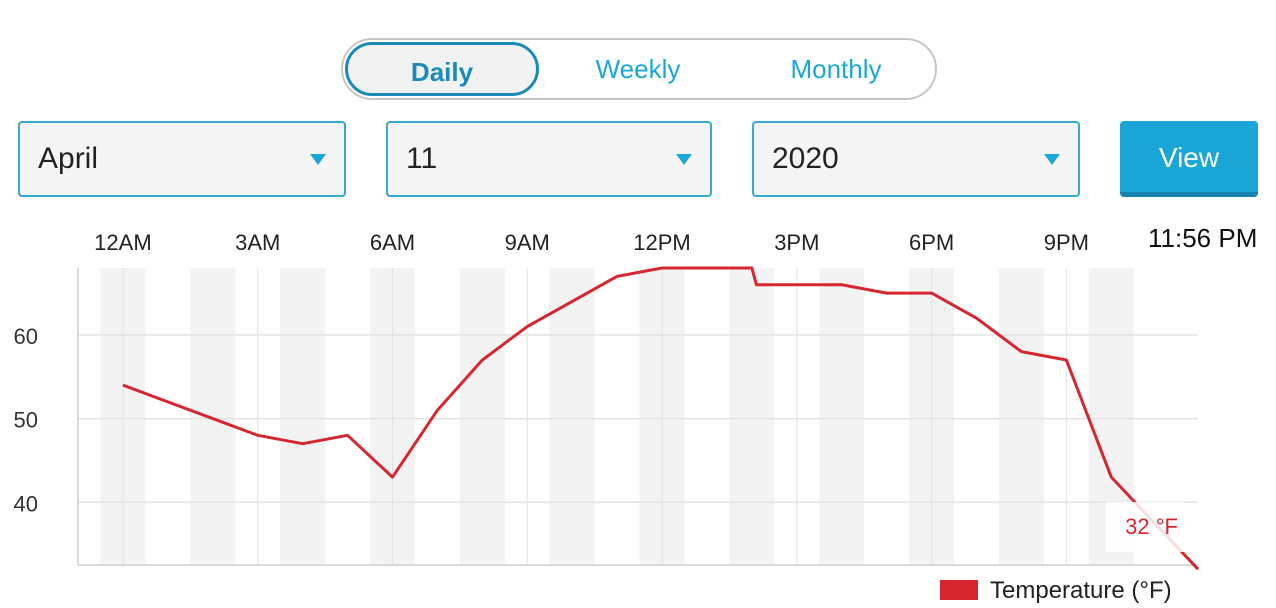  I want to click on day-select-value: 11, so click(422, 158).